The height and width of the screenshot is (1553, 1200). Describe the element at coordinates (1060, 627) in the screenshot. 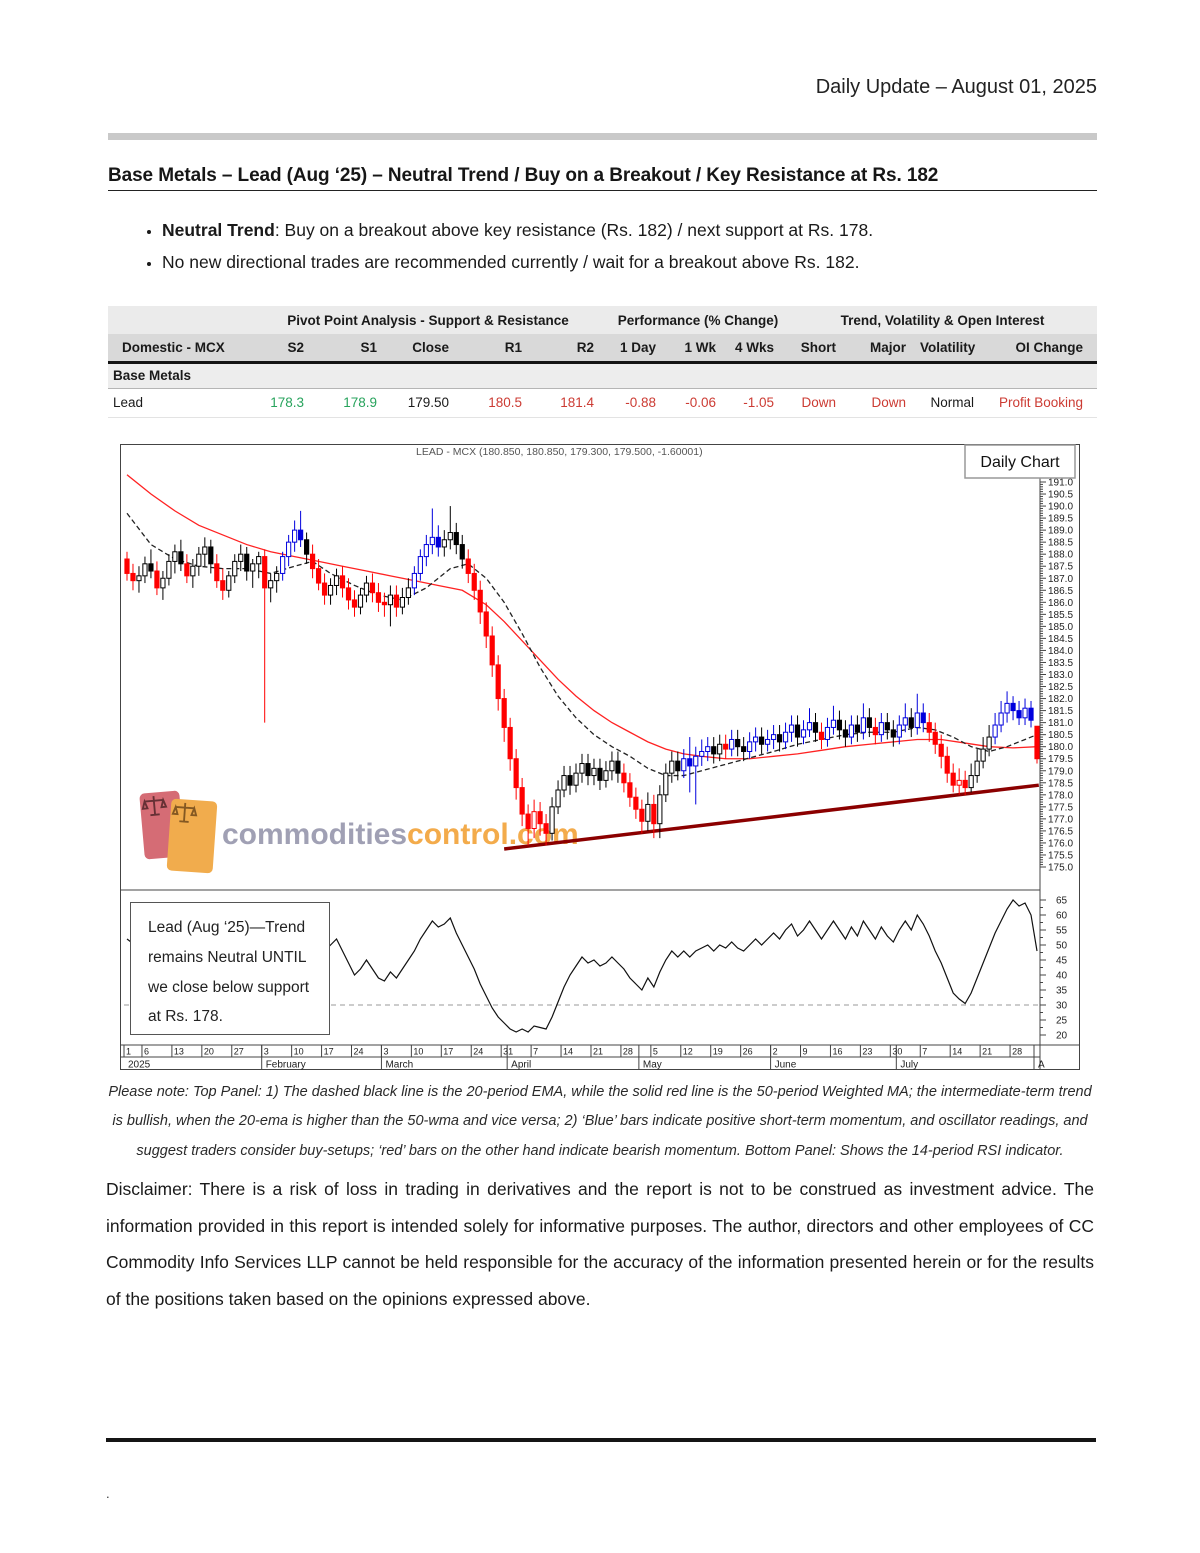

I see `svg-text: 185.0` at that location.